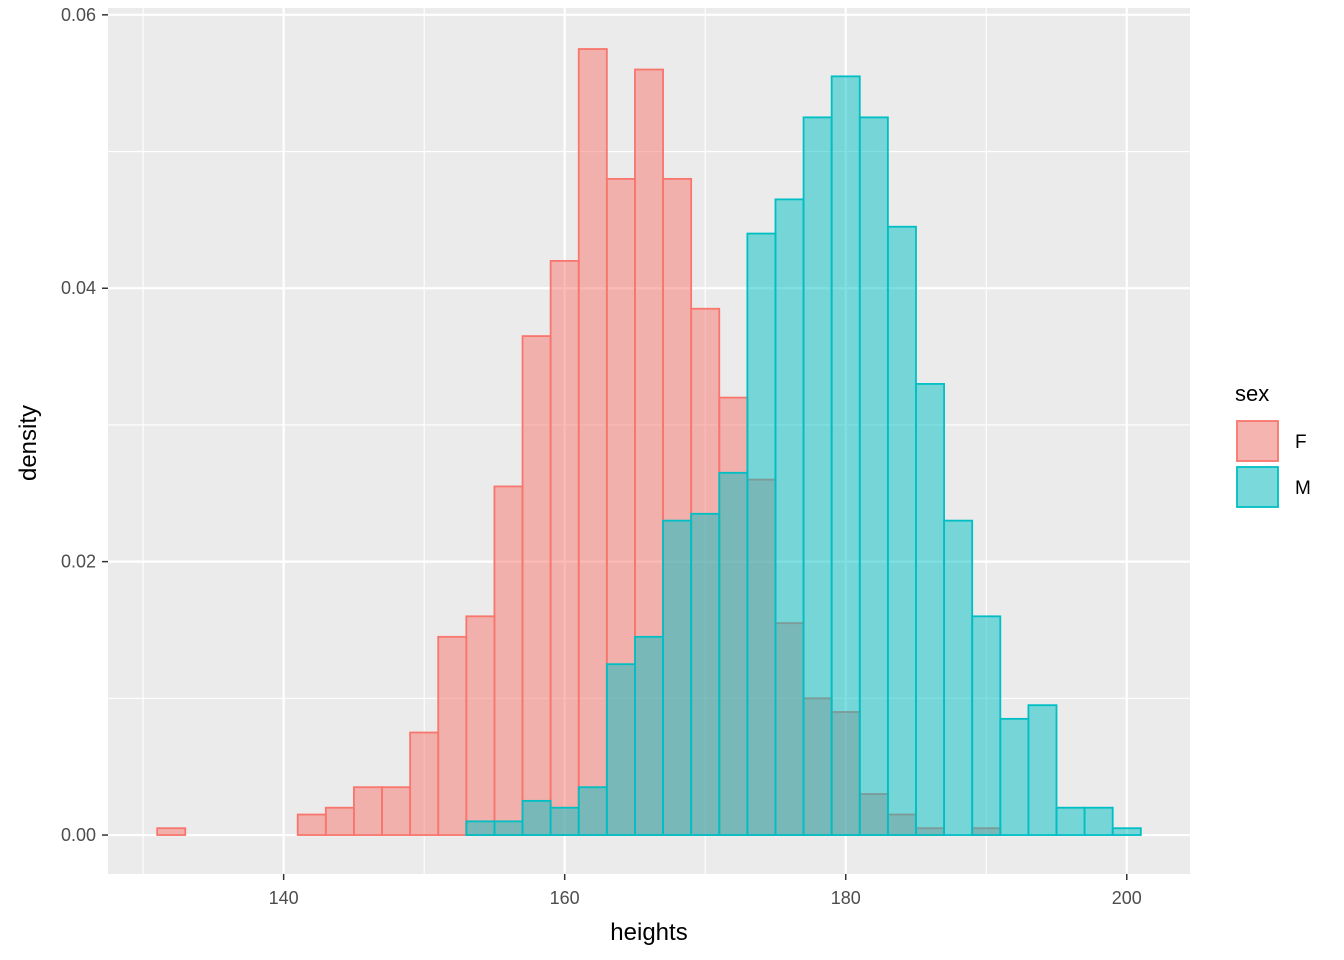  I want to click on legend-items: FM, so click(1273, 464).